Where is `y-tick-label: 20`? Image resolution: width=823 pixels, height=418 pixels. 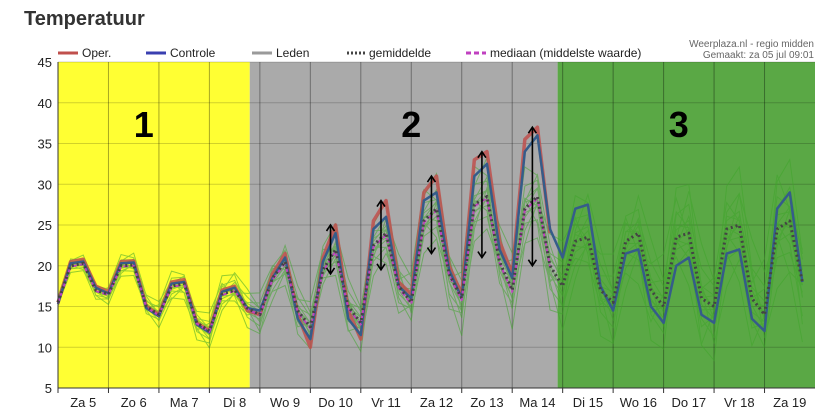
y-tick-label: 20 is located at coordinates (45, 266).